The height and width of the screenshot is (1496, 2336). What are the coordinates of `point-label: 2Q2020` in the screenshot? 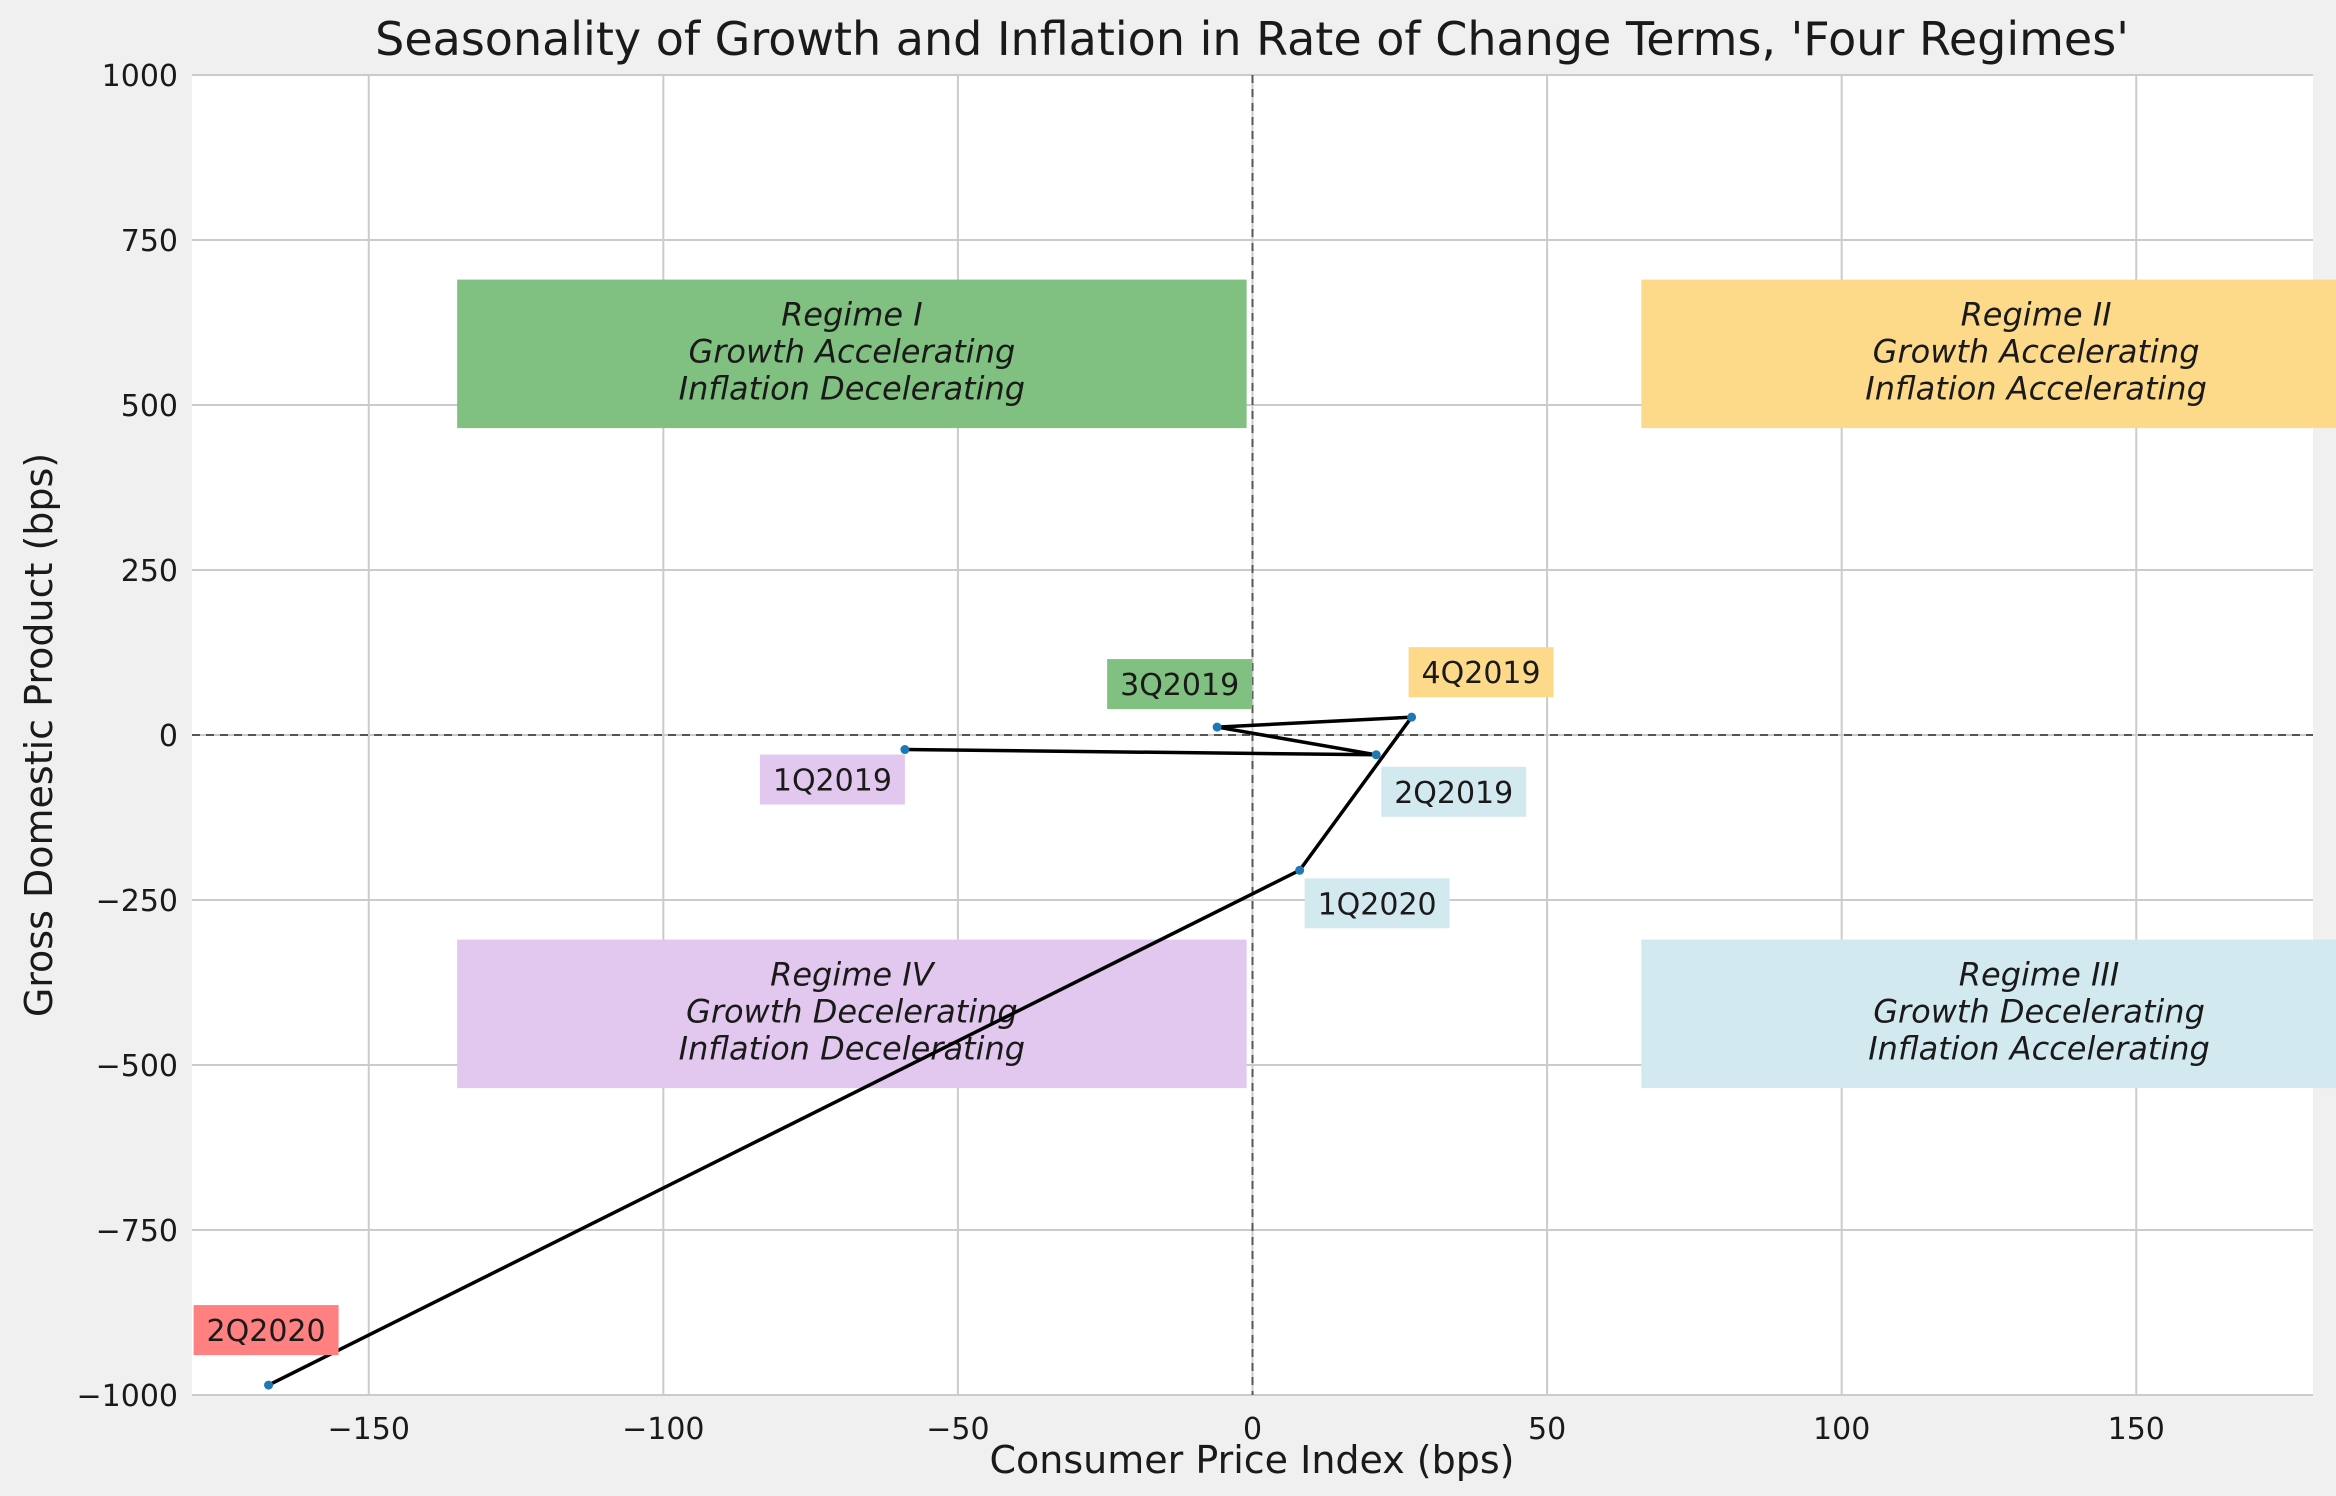 It's located at (266, 1331).